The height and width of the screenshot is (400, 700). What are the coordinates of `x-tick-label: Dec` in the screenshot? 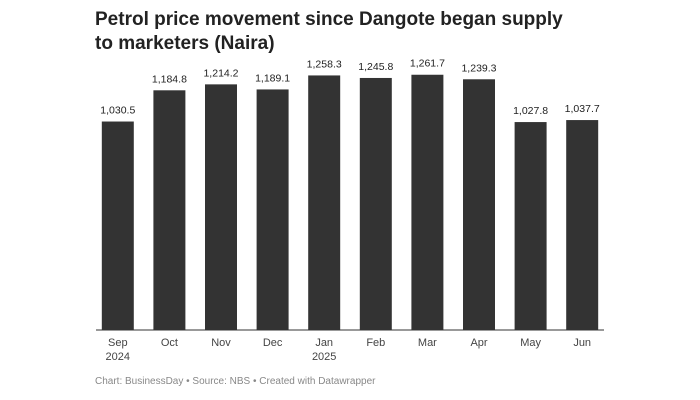 It's located at (272, 343).